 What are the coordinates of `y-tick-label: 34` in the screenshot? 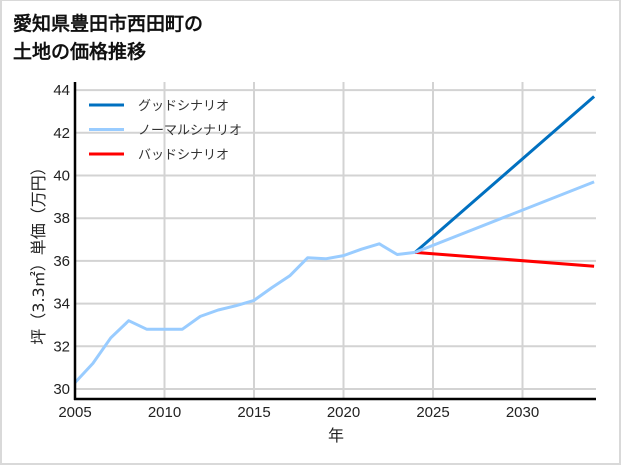 It's located at (61, 304).